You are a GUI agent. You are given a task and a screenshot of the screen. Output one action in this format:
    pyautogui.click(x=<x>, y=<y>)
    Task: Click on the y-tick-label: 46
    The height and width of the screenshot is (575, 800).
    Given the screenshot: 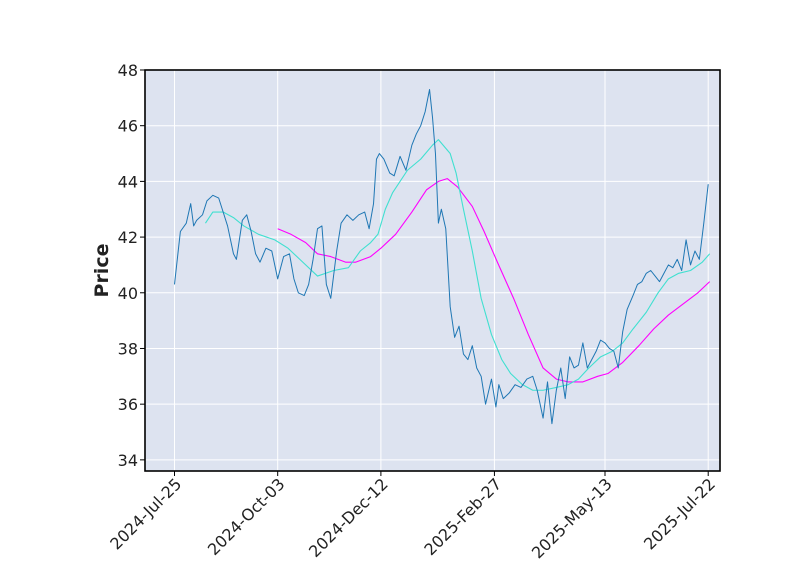 What is the action you would take?
    pyautogui.click(x=128, y=126)
    